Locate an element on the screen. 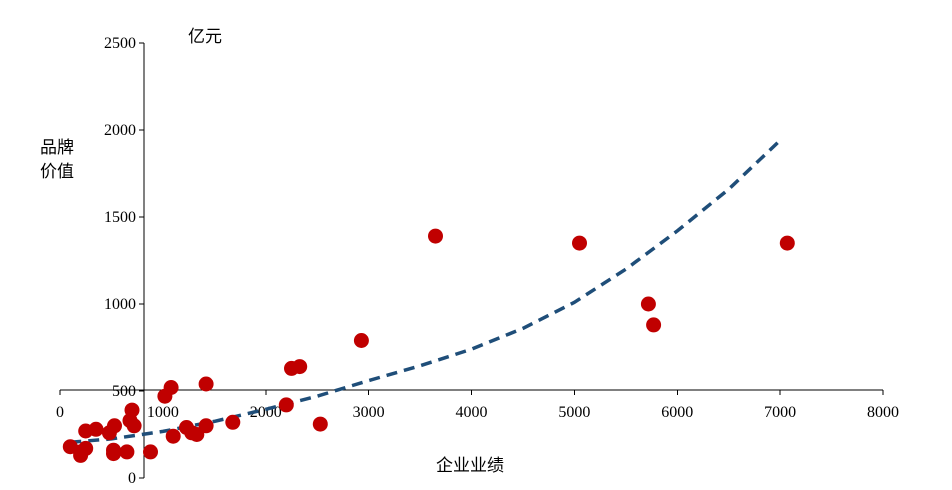 Image resolution: width=952 pixels, height=490 pixels. y-tick-label: 500 is located at coordinates (124, 391).